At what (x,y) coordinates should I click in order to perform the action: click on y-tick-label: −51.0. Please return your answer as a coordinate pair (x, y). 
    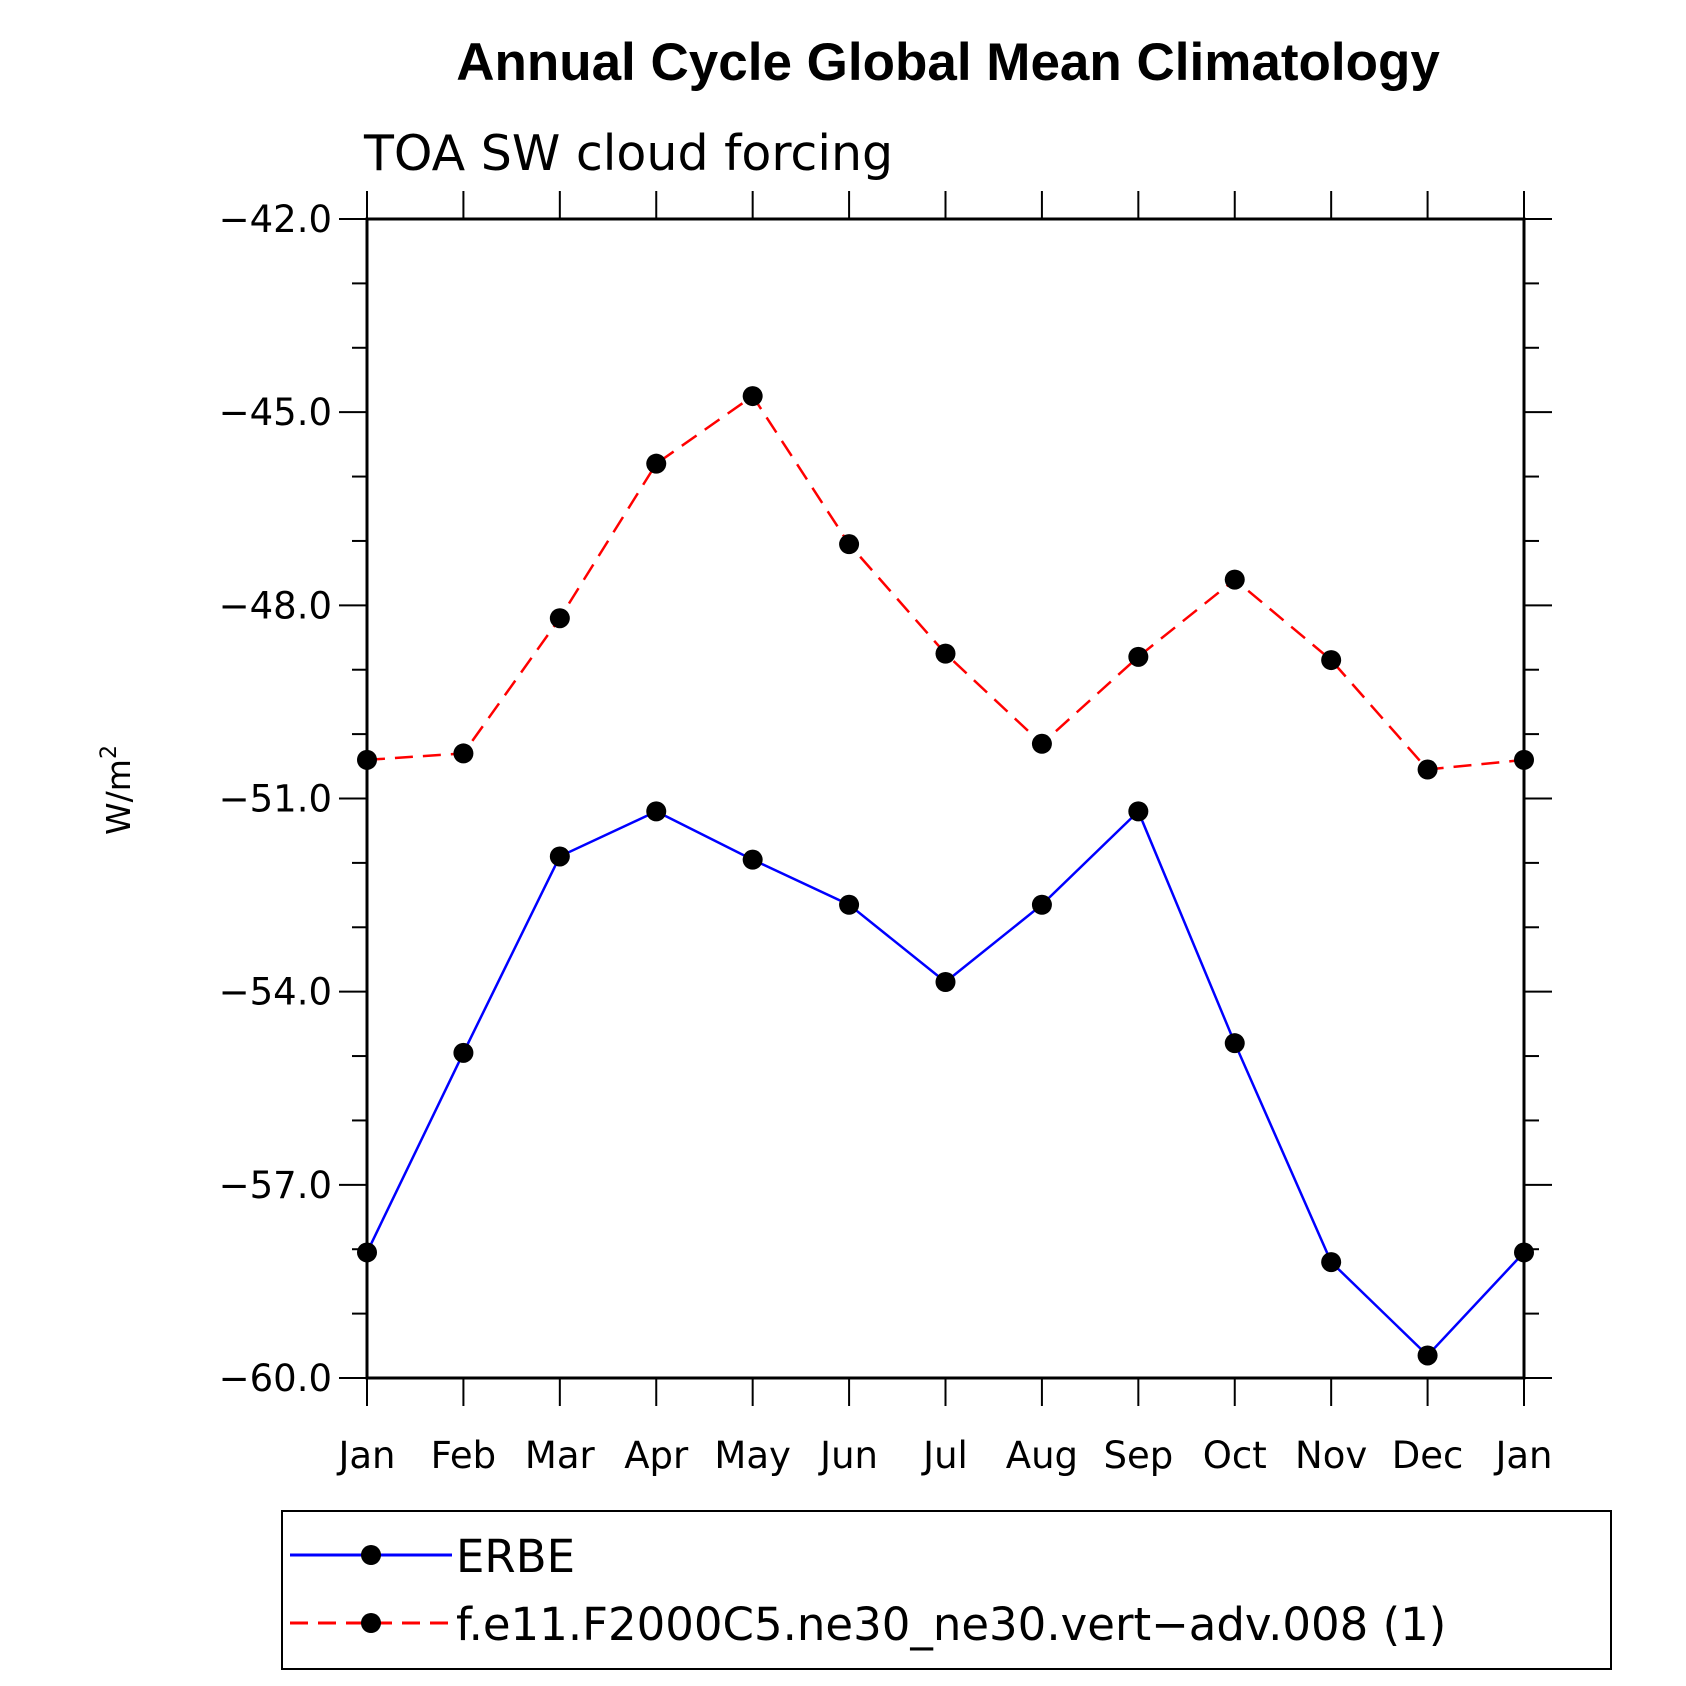
    Looking at the image, I should click on (275, 799).